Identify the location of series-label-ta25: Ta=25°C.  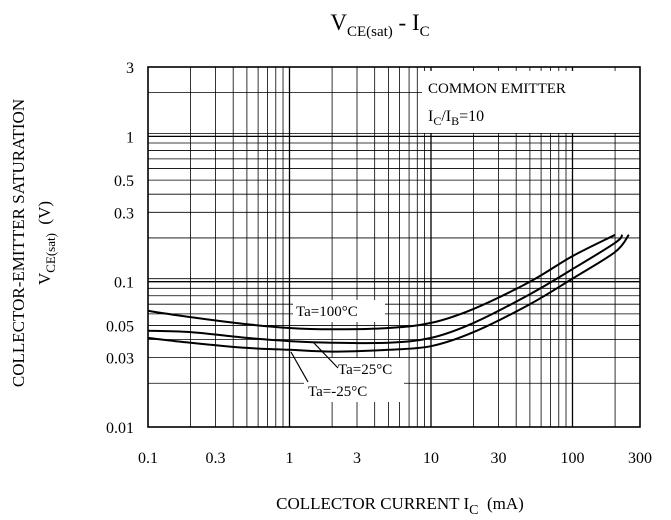
(365, 370).